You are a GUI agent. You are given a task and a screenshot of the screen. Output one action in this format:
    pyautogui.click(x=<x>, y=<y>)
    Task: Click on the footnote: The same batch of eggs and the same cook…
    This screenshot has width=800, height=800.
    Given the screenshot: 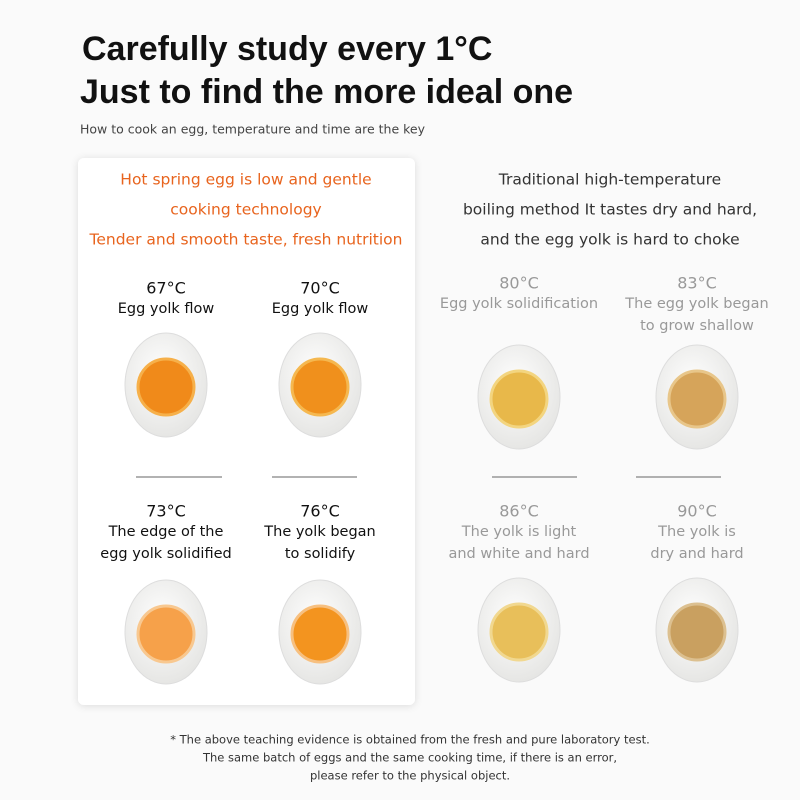 What is the action you would take?
    pyautogui.click(x=409, y=758)
    